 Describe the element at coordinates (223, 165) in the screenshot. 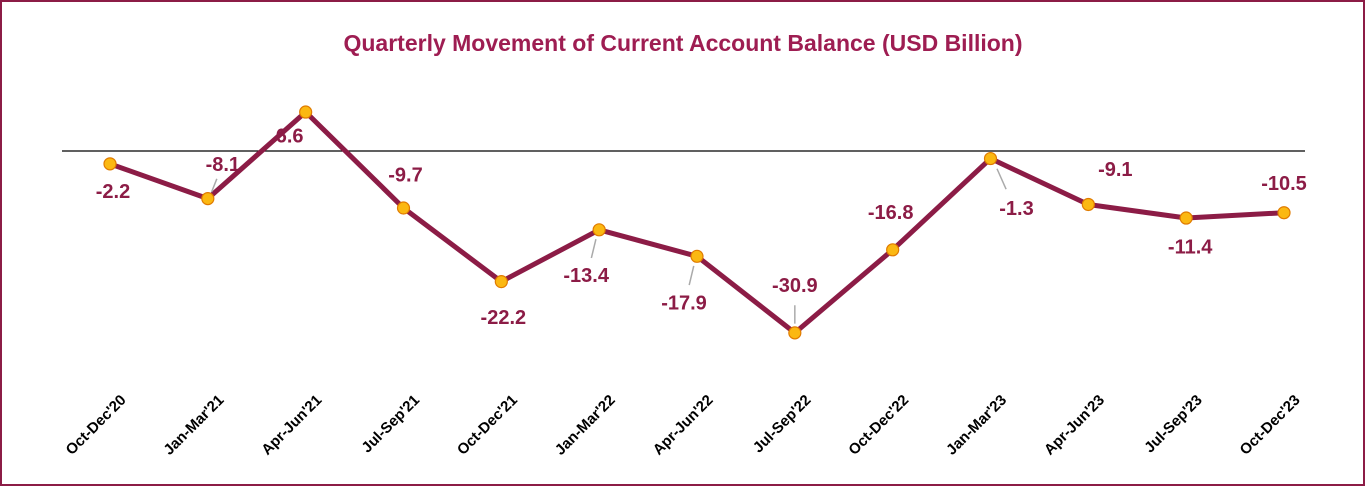

I see `data-label: -8.1` at that location.